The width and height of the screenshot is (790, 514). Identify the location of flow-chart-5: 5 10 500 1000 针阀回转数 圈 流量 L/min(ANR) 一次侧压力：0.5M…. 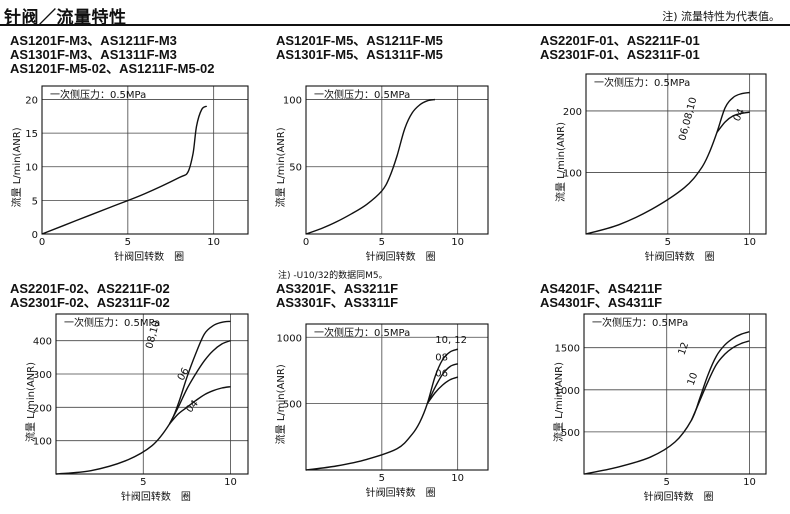
(381, 411).